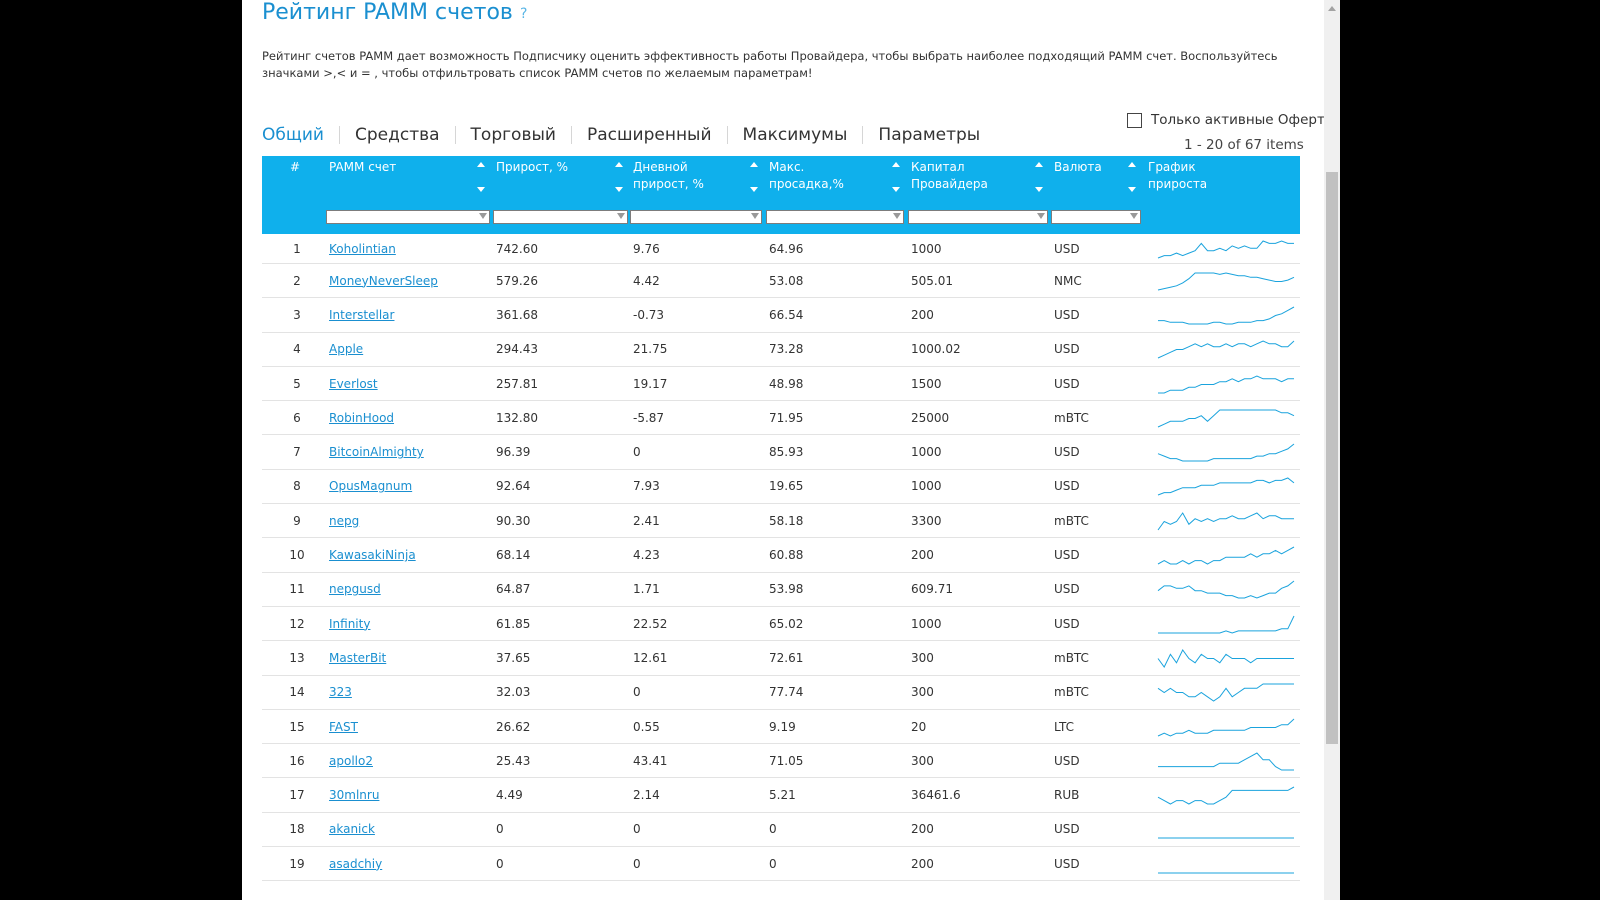 Image resolution: width=1600 pixels, height=900 pixels. What do you see at coordinates (351, 760) in the screenshot?
I see `account-link: apollo2` at bounding box center [351, 760].